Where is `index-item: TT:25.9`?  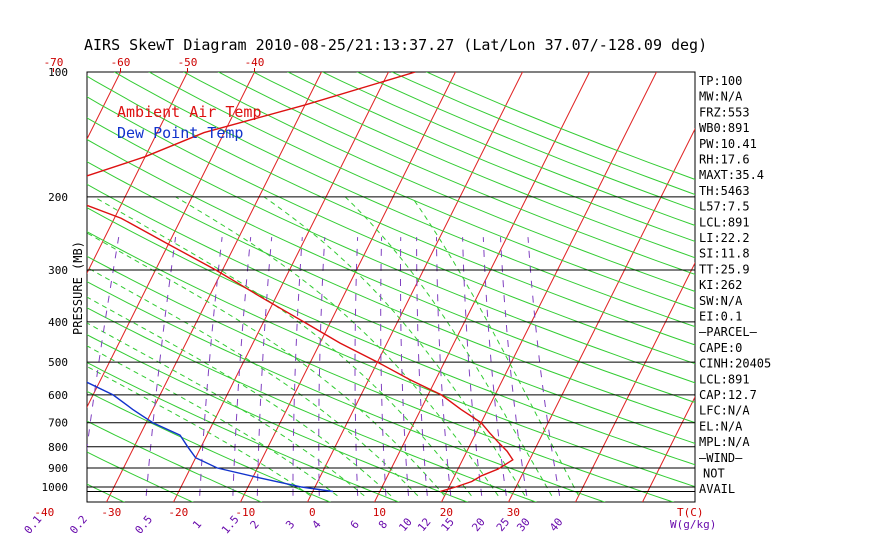
index-item: TT:25.9 is located at coordinates (724, 269).